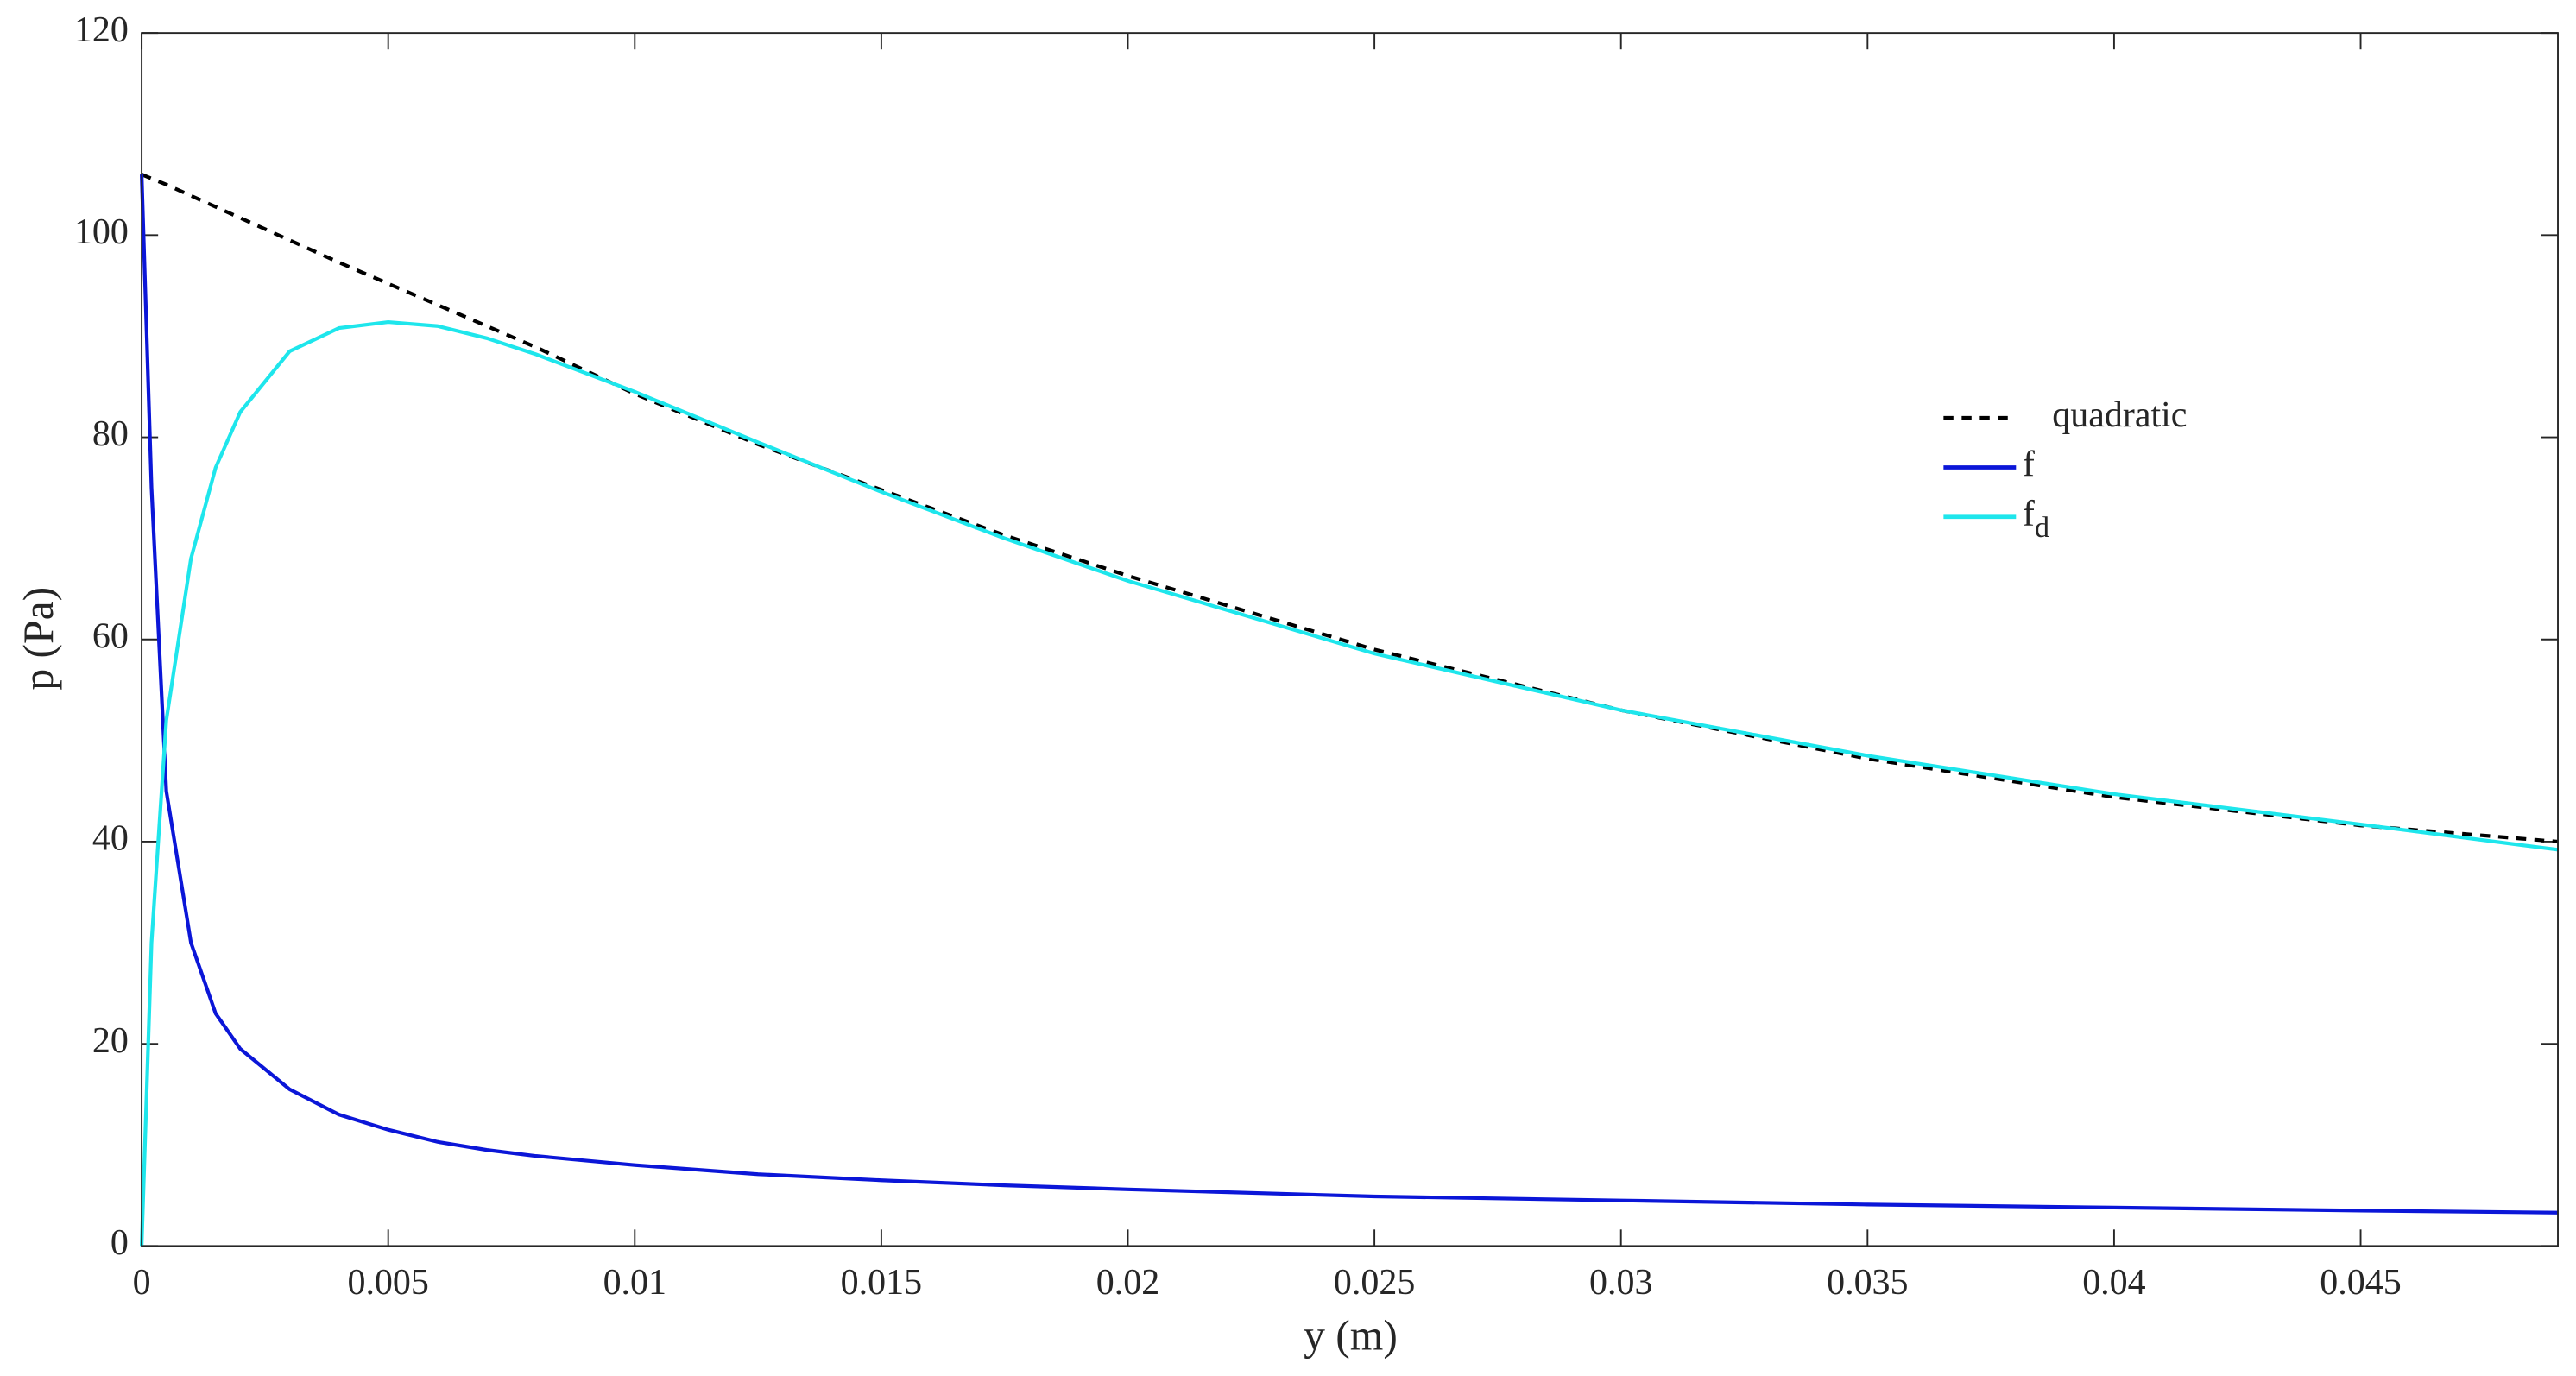 The height and width of the screenshot is (1376, 2576). Describe the element at coordinates (634, 1283) in the screenshot. I see `x-tick-label: 0.01` at that location.